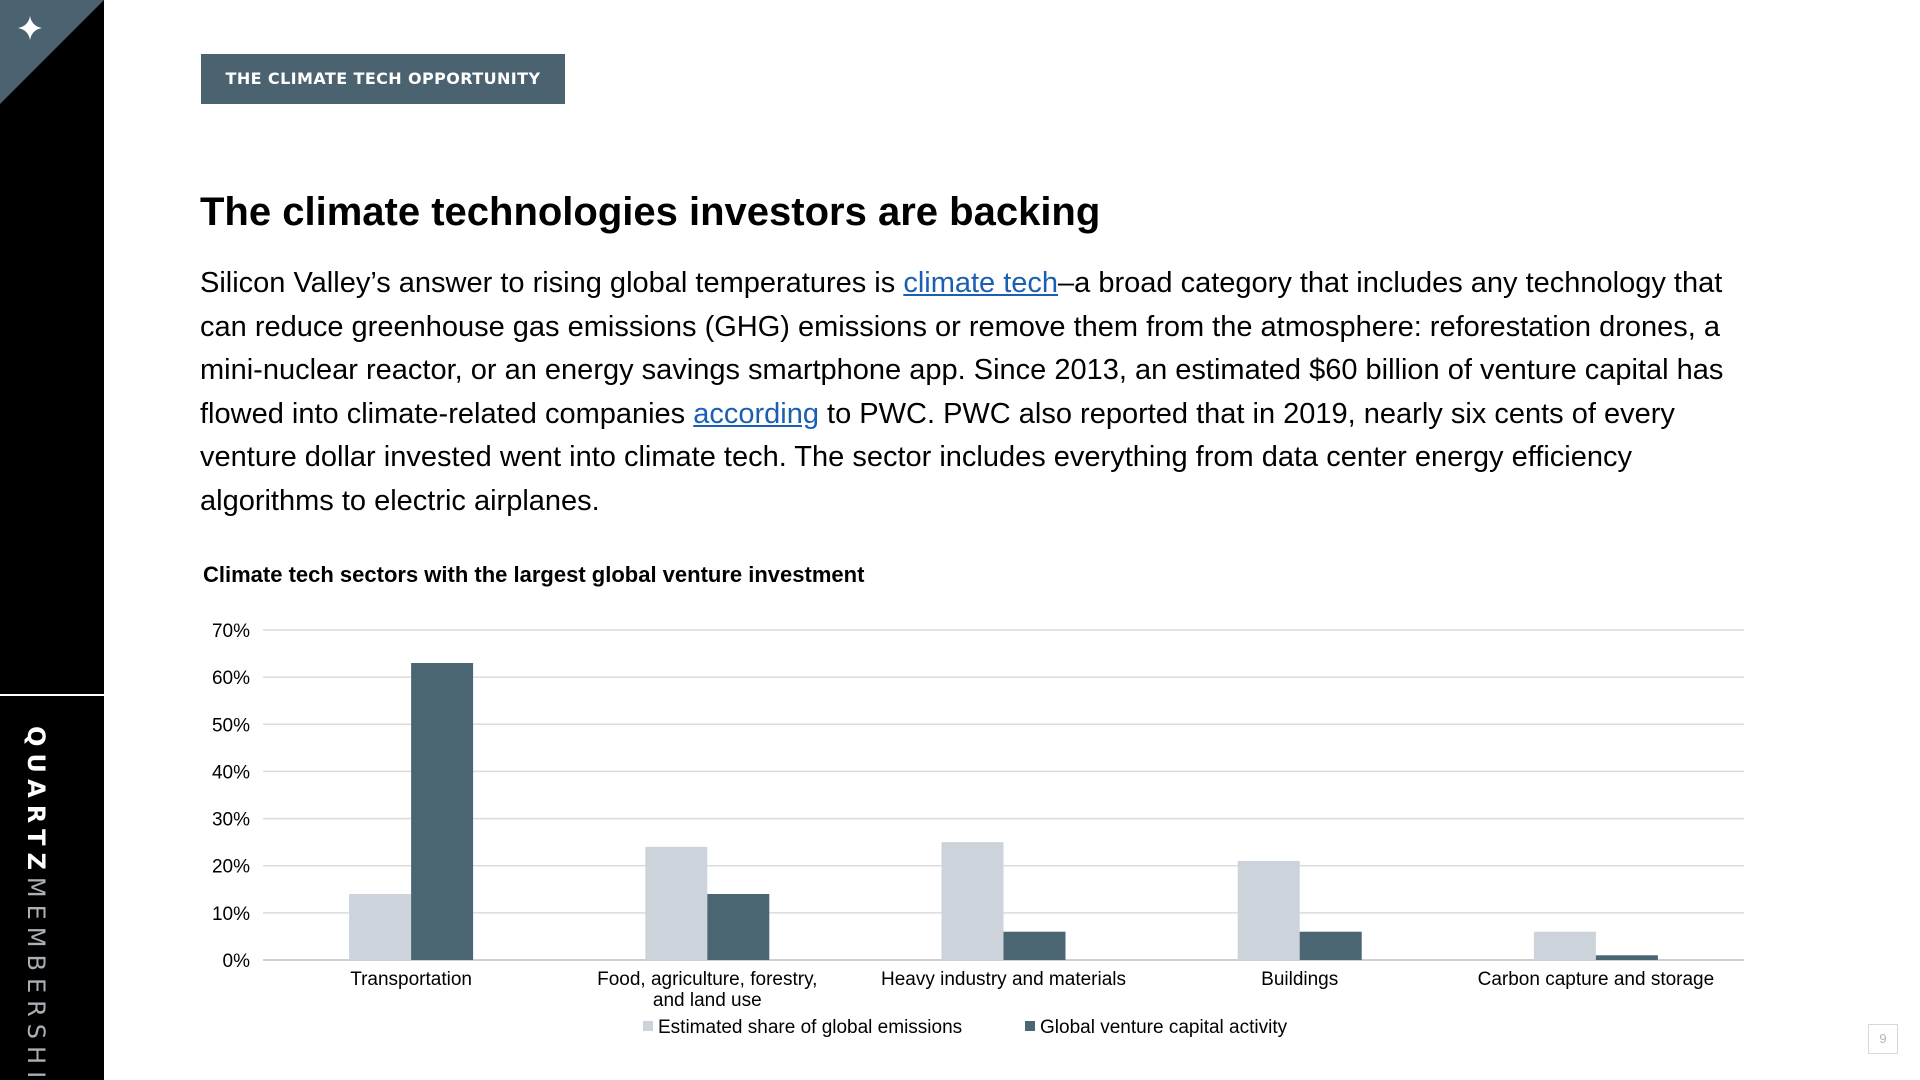 This screenshot has width=1920, height=1080. What do you see at coordinates (231, 725) in the screenshot?
I see `y-tick-label: 50%` at bounding box center [231, 725].